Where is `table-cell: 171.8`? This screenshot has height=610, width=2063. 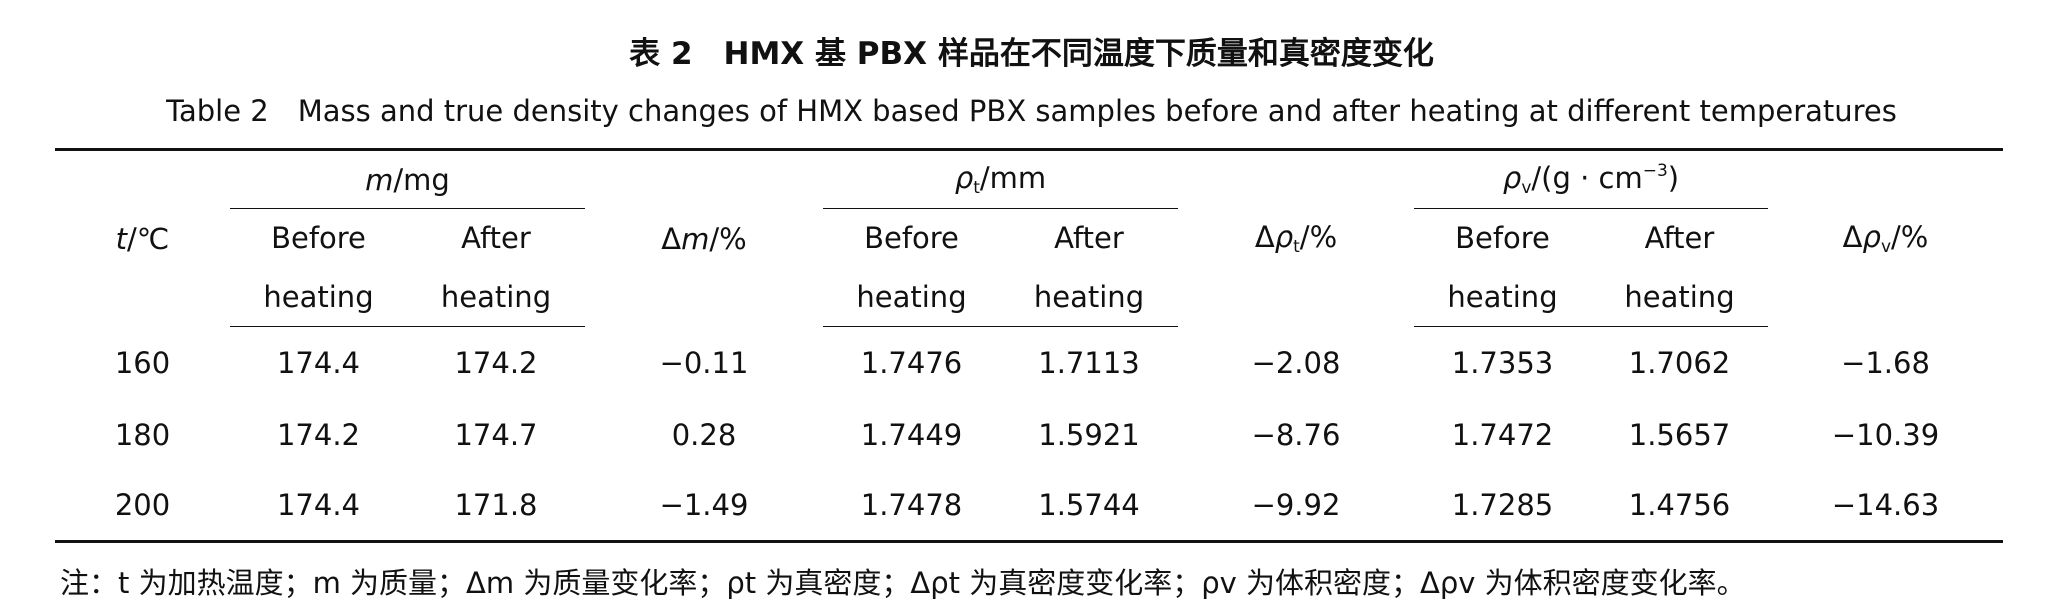
table-cell: 171.8 is located at coordinates (496, 505).